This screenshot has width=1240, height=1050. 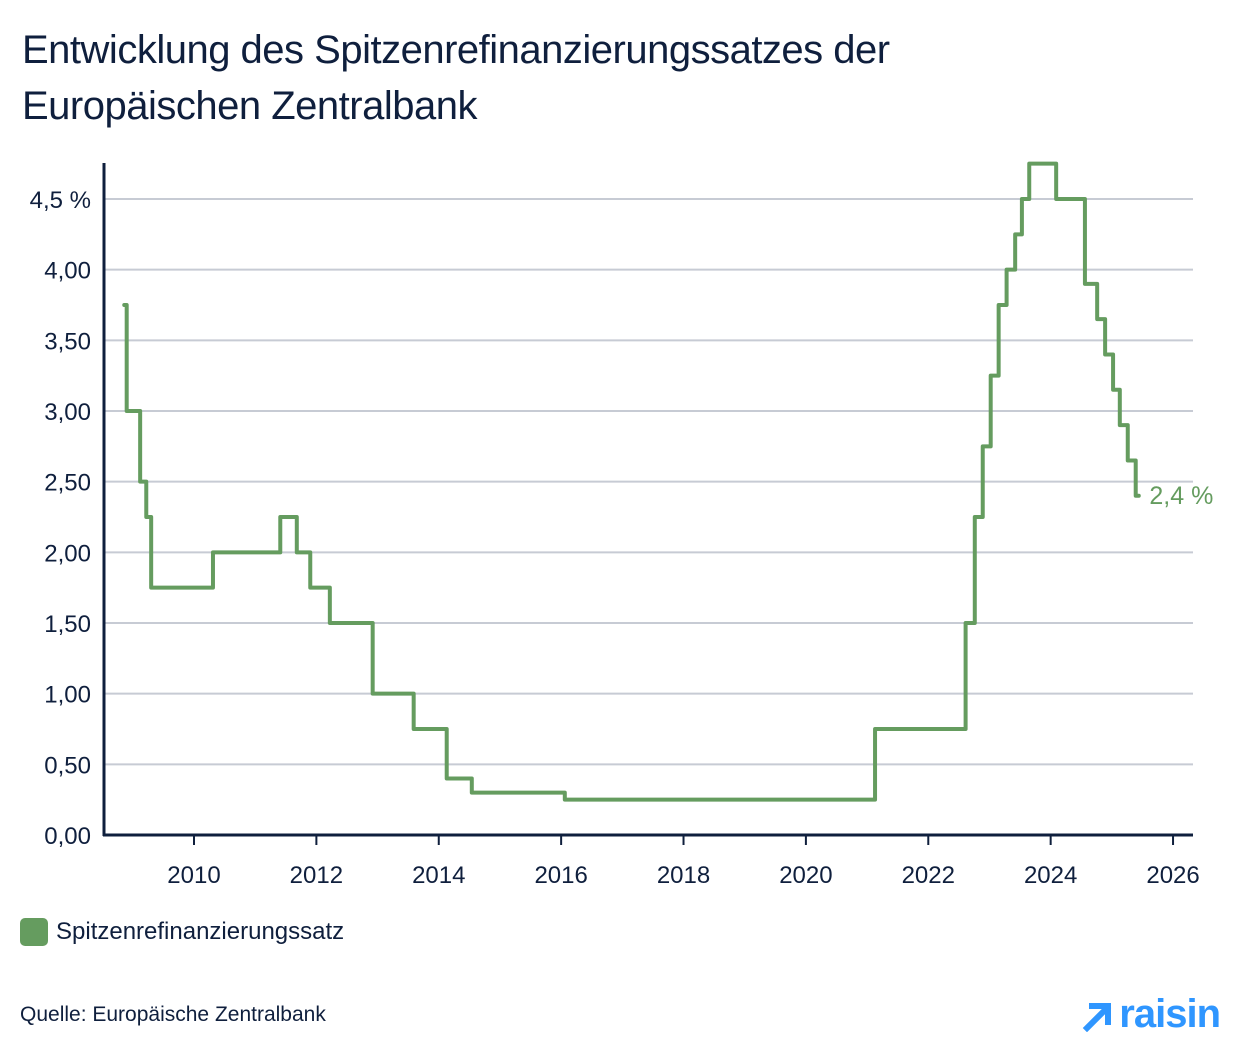 What do you see at coordinates (805, 875) in the screenshot?
I see `x-tick-label: 2020` at bounding box center [805, 875].